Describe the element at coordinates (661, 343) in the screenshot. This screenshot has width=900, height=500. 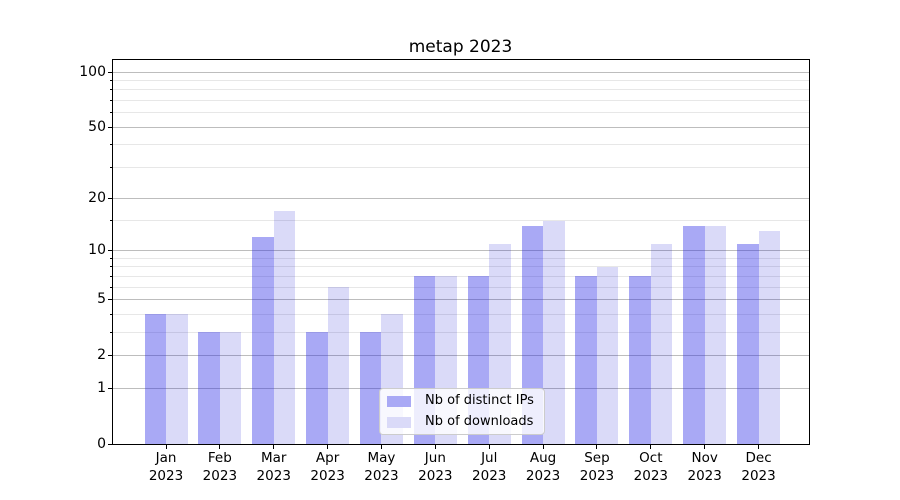
I see `bar-downloads-oct` at that location.